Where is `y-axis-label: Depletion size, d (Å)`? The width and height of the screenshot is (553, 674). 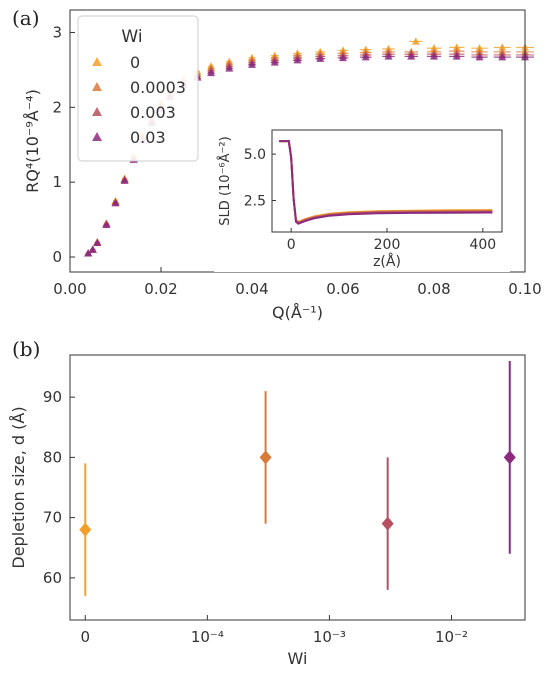 y-axis-label: Depletion size, d (Å) is located at coordinates (18, 487).